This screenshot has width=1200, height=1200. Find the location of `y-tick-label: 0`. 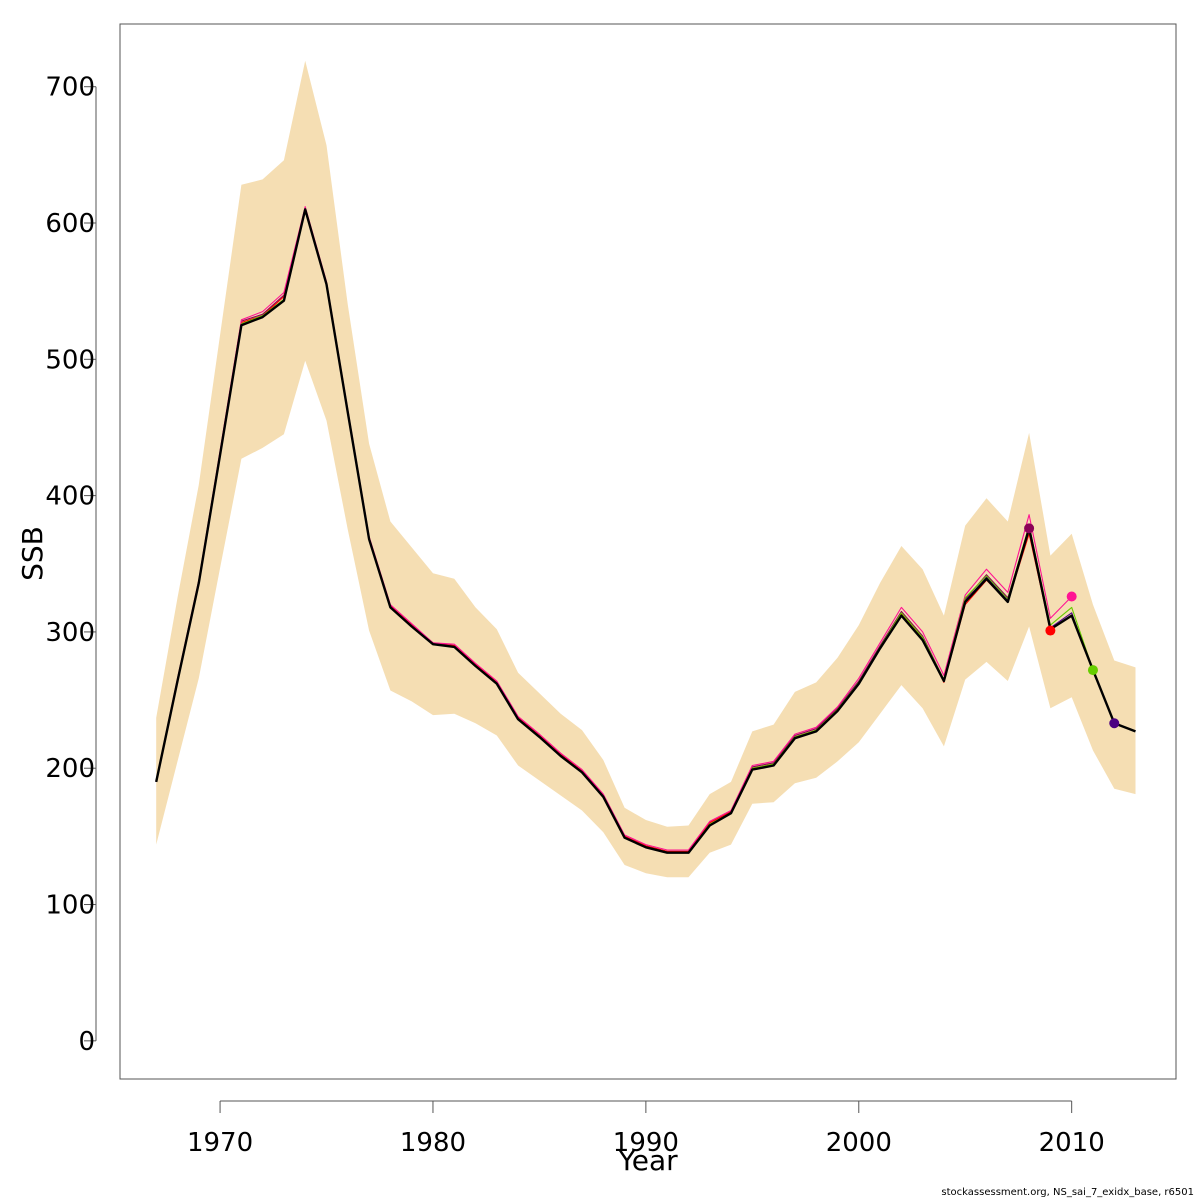

y-tick-label: 0 is located at coordinates (86, 1042).